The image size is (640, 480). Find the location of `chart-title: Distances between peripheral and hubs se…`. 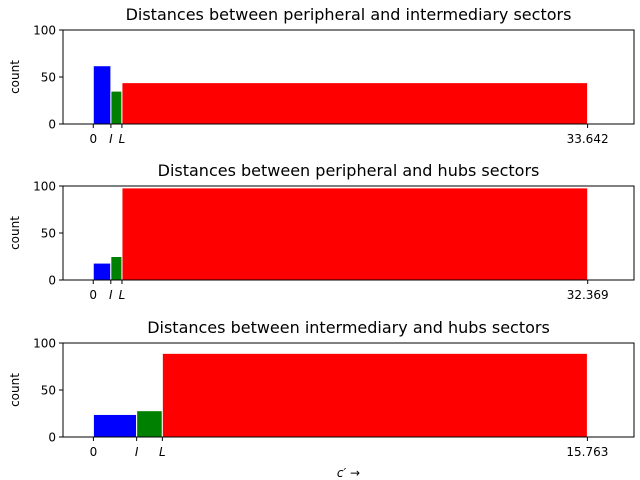

chart-title: Distances between peripheral and hubs se… is located at coordinates (349, 170).